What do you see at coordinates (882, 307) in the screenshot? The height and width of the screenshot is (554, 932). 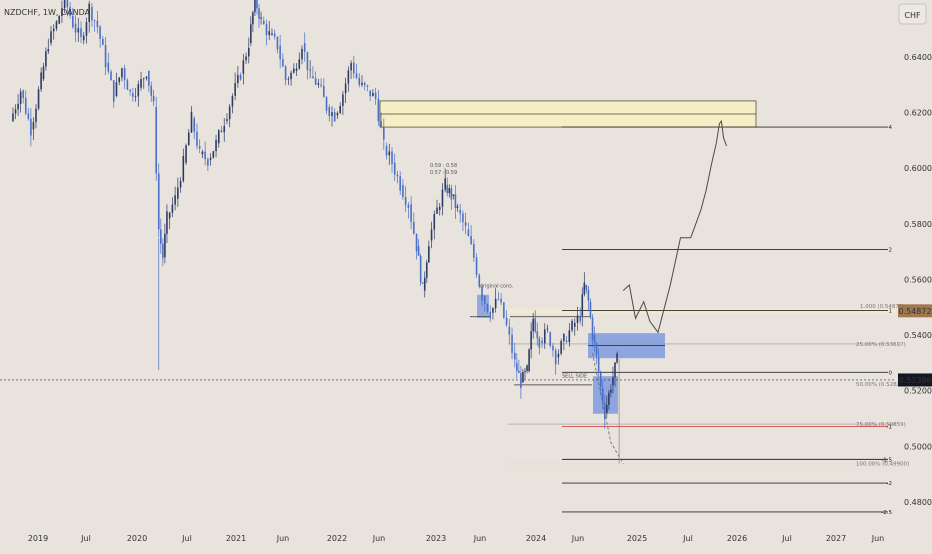 I see `fib-label-top: 1.000 (0.54872)` at bounding box center [882, 307].